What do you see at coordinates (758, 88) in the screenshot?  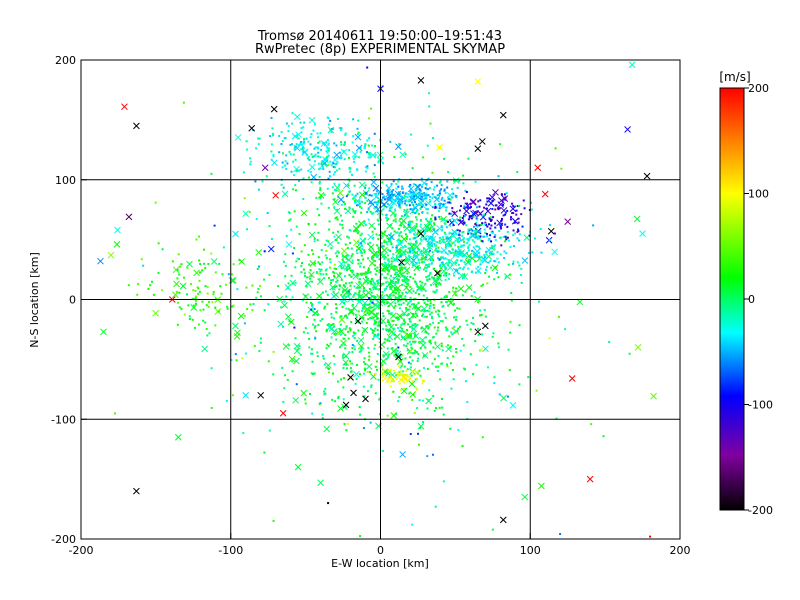 I see `colorbar-tick-label: 200` at bounding box center [758, 88].